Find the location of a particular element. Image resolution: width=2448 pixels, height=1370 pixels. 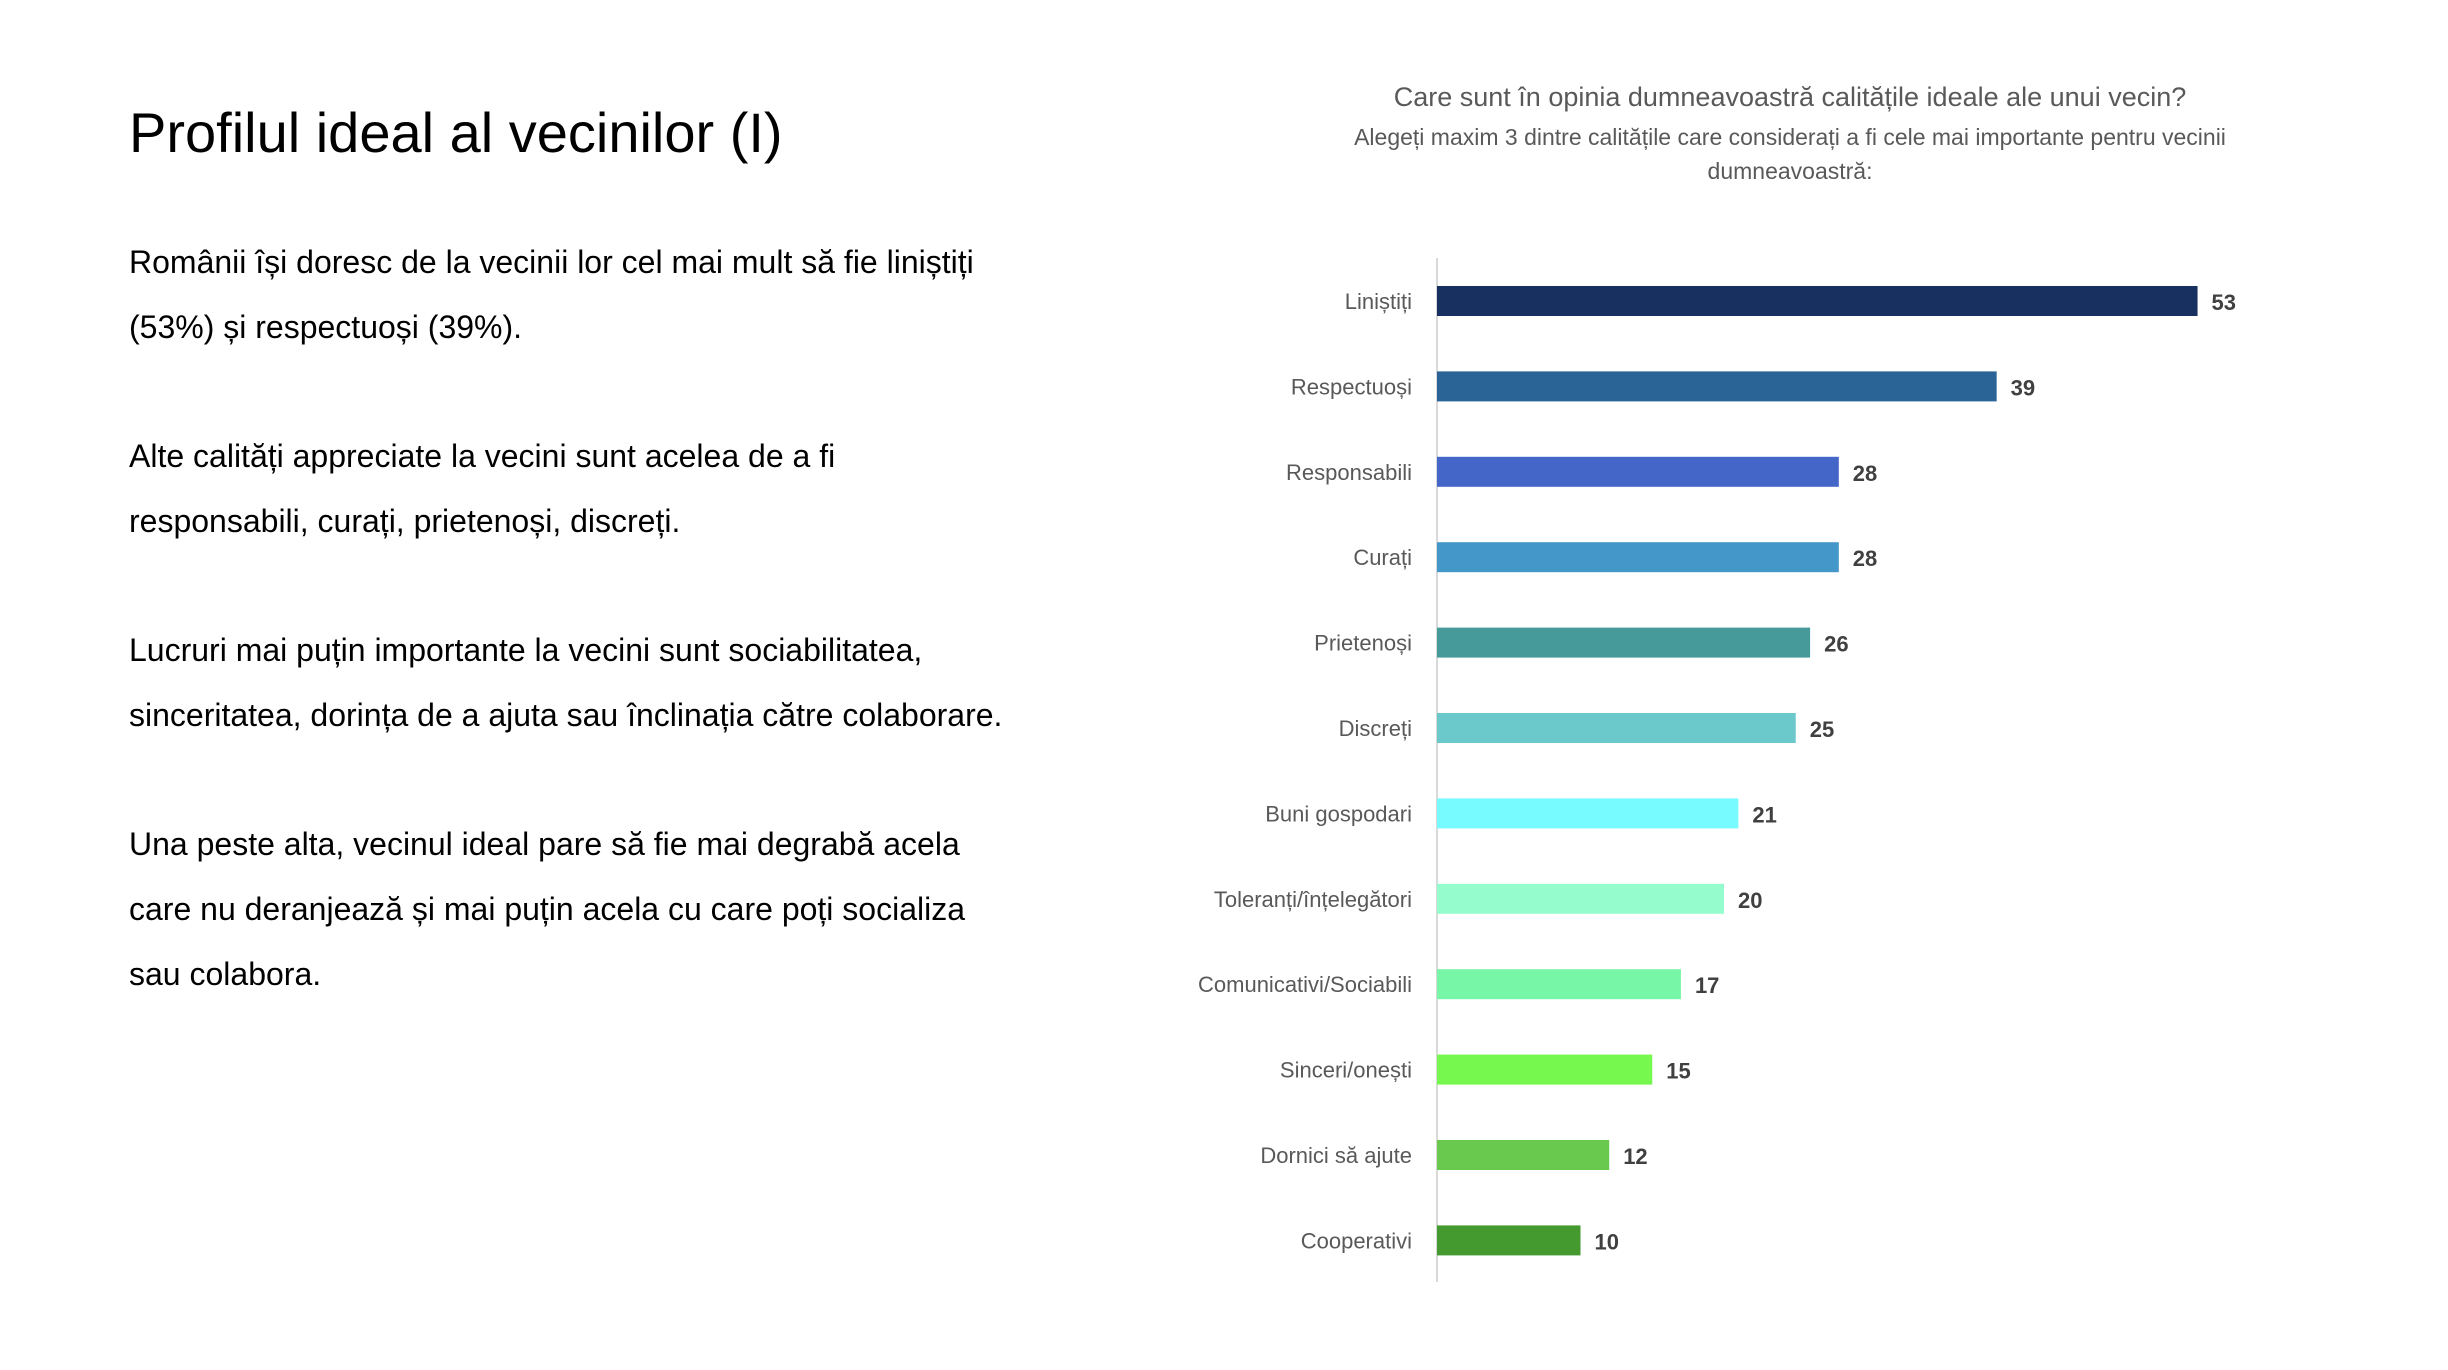

data-label-10: 15 is located at coordinates (1678, 1071).